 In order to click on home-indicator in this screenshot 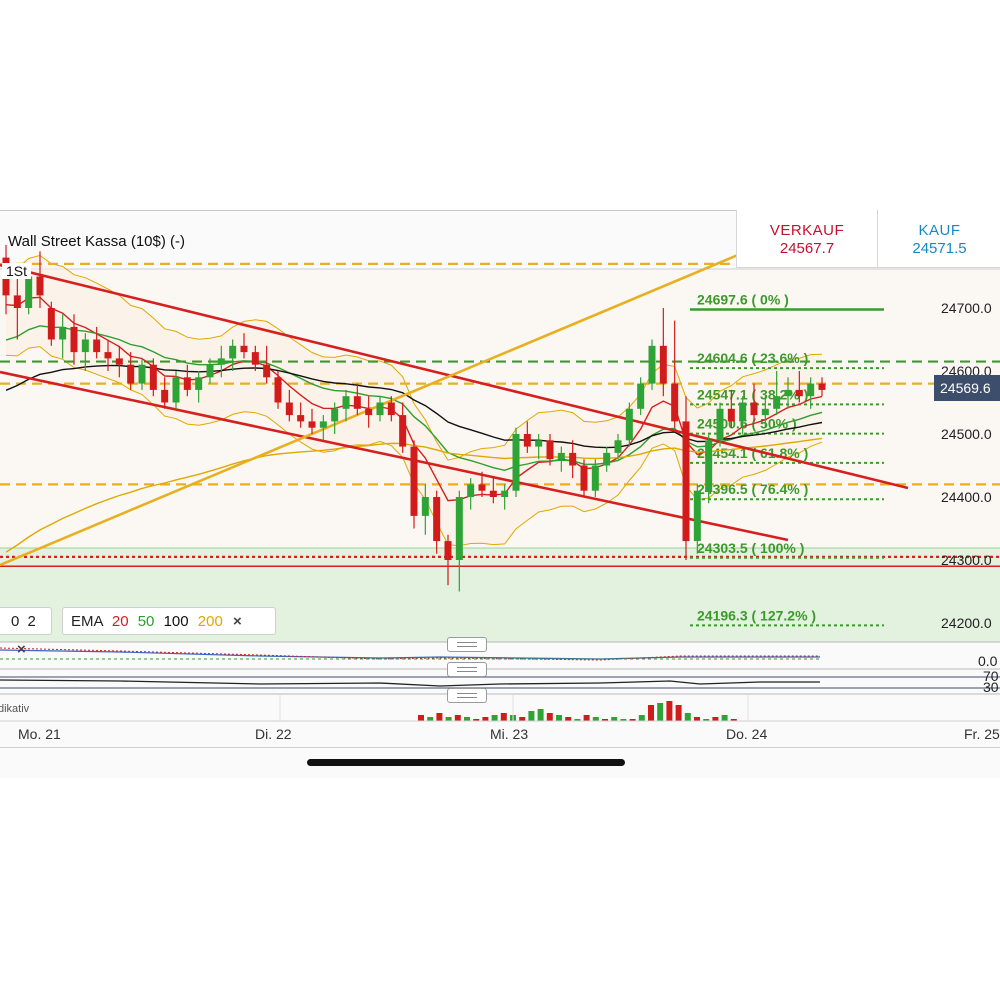, I will do `click(466, 762)`.